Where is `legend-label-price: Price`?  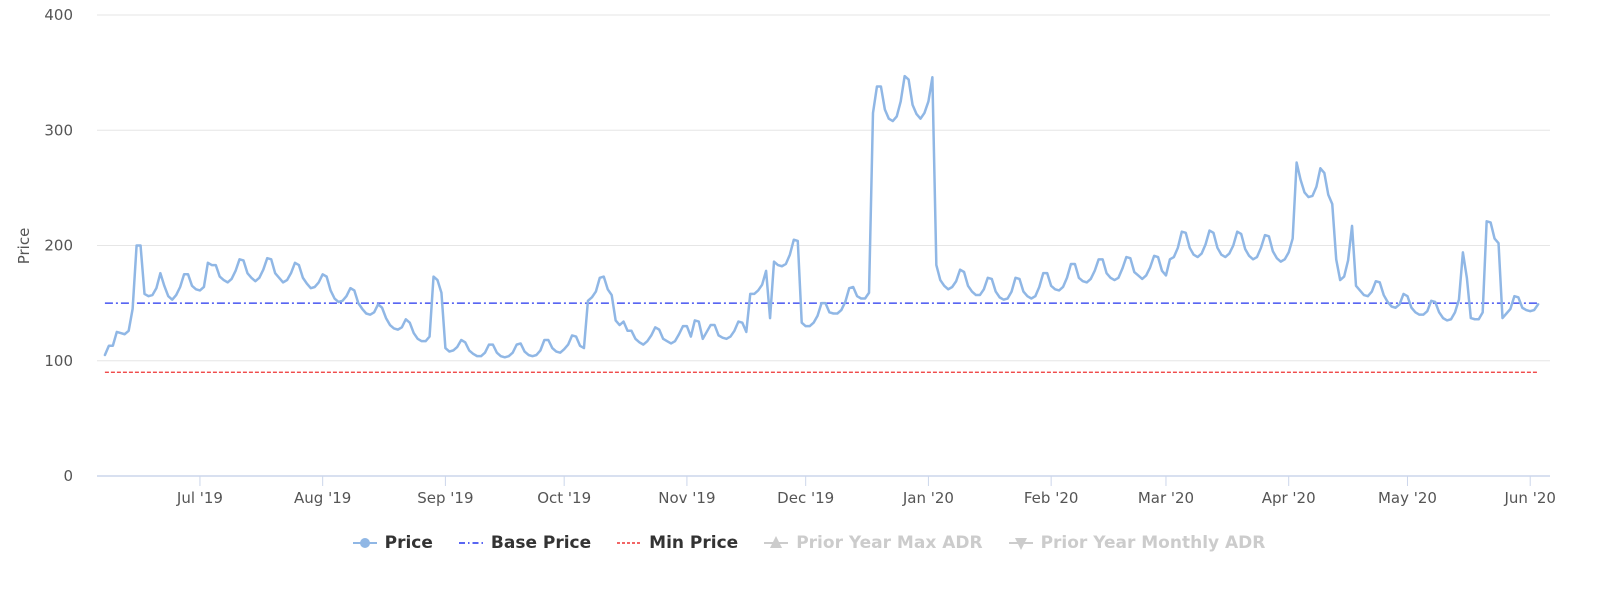 legend-label-price: Price is located at coordinates (408, 543).